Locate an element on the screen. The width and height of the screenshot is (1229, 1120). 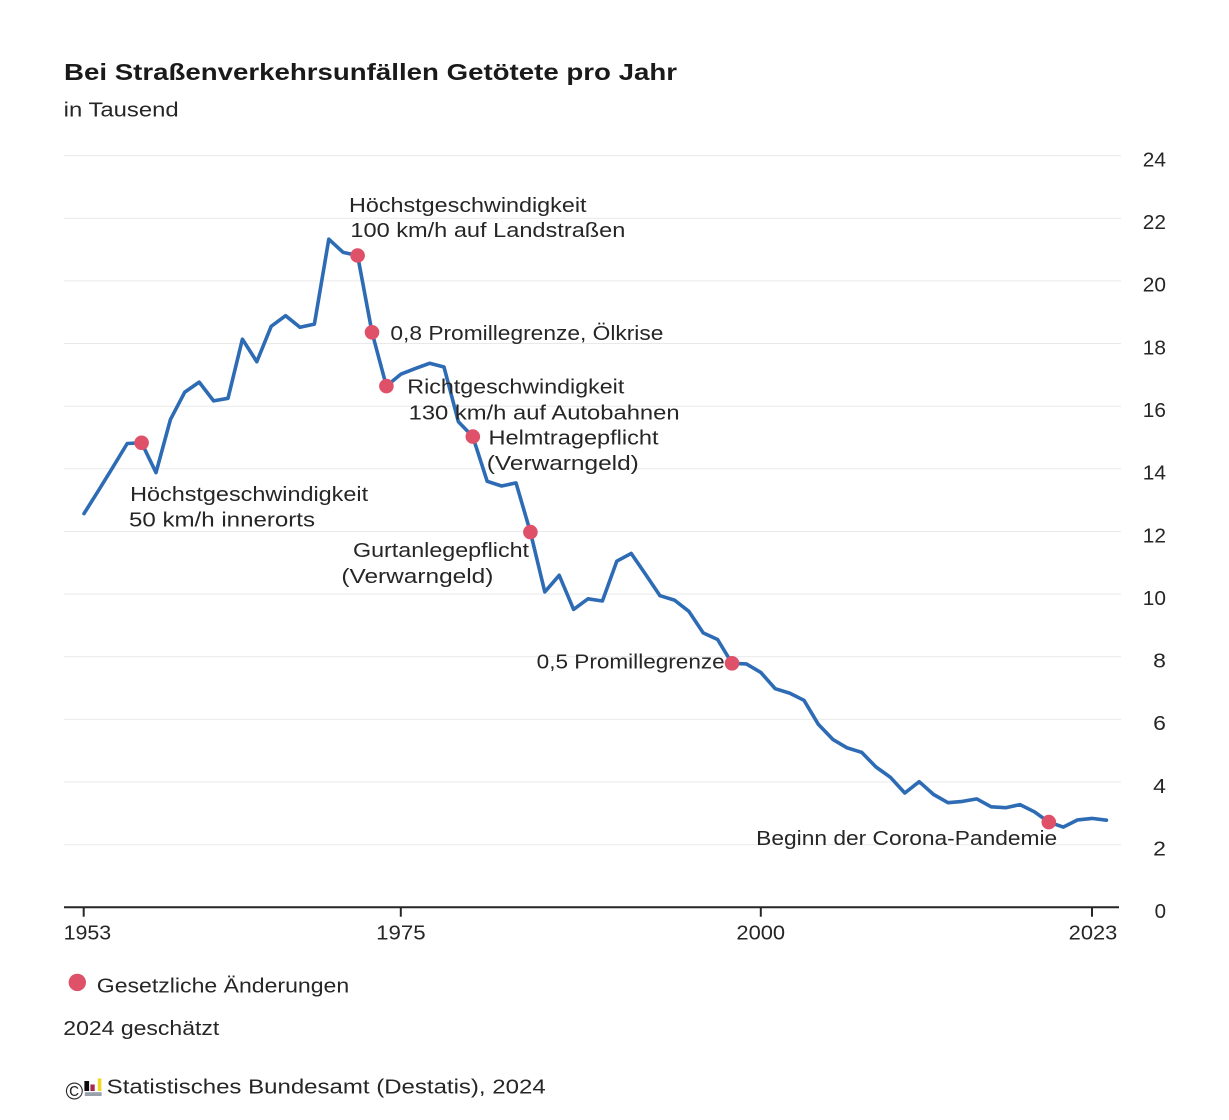
svg-text: 20 is located at coordinates (1154, 286).